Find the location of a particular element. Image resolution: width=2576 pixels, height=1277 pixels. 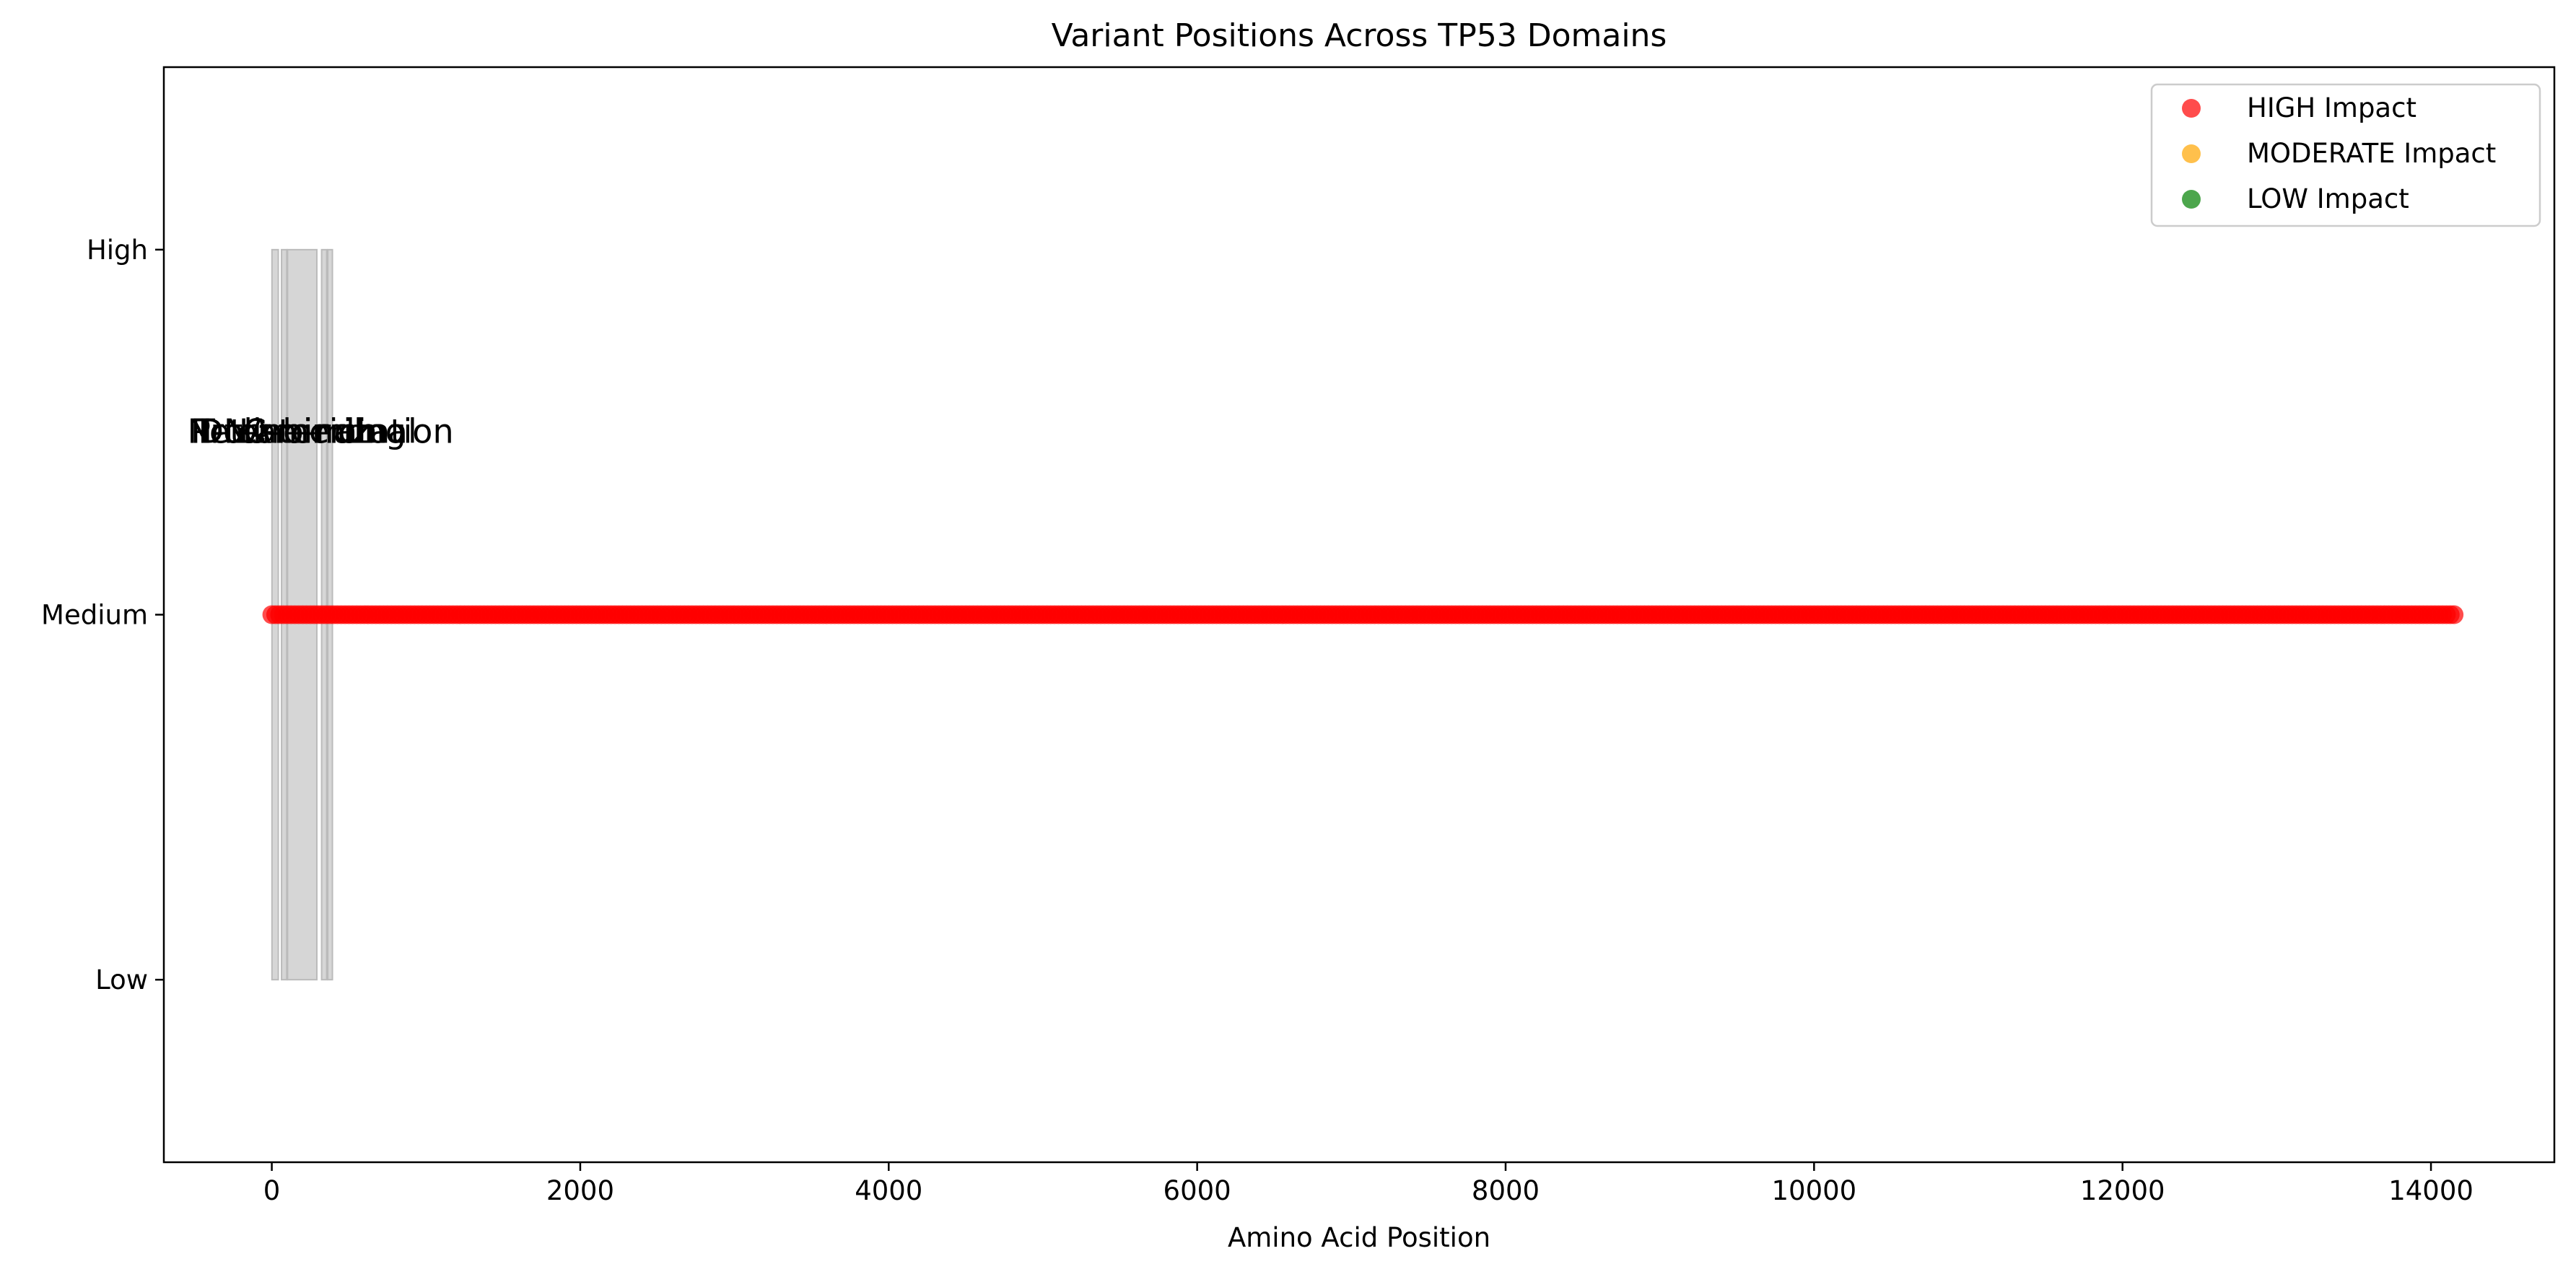

legend-marker-low is located at coordinates (2191, 199).